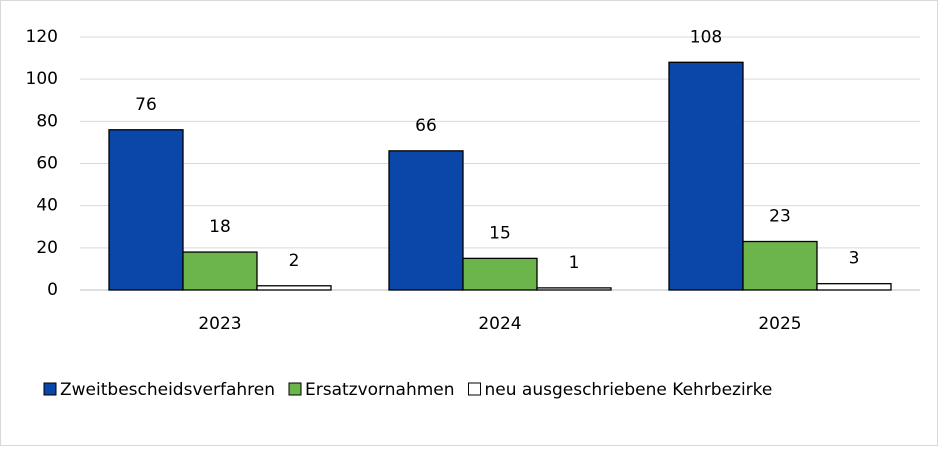 This screenshot has height=450, width=938. I want to click on y-tick-label: 120, so click(42, 37).